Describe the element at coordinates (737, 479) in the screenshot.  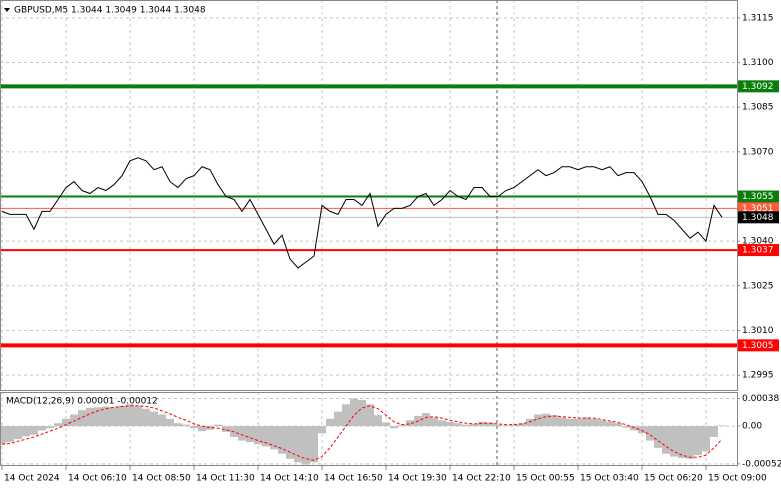
I see `x-tick-label: 15 Oct 09:00` at that location.